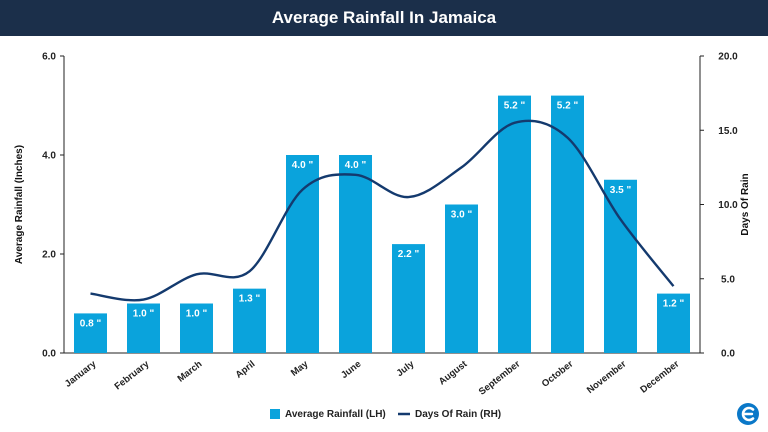  What do you see at coordinates (728, 57) in the screenshot?
I see `y-tick-label-right: 20.0` at bounding box center [728, 57].